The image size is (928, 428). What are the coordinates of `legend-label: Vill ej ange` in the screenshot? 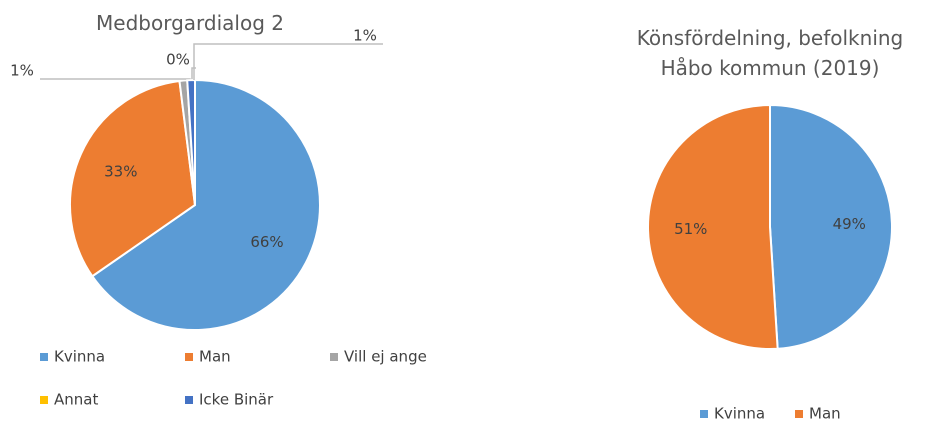 It's located at (385, 357).